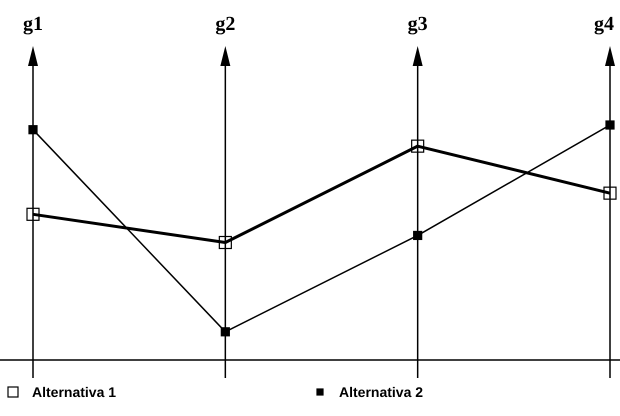 This screenshot has height=416, width=620. I want to click on legend-label: Alternativa 2, so click(381, 392).